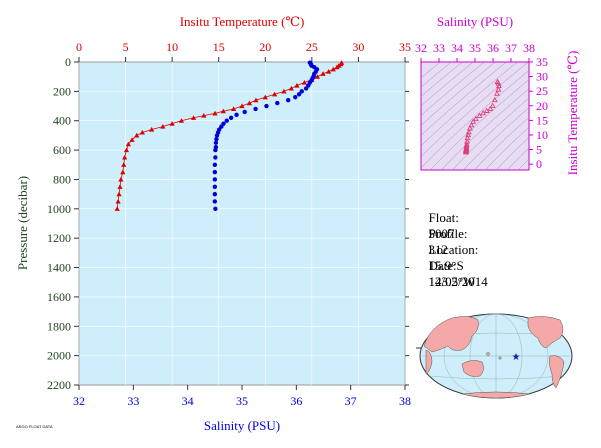 This screenshot has height=448, width=601. I want to click on pressure-axis-title: Pressure (decibar), so click(22, 223).